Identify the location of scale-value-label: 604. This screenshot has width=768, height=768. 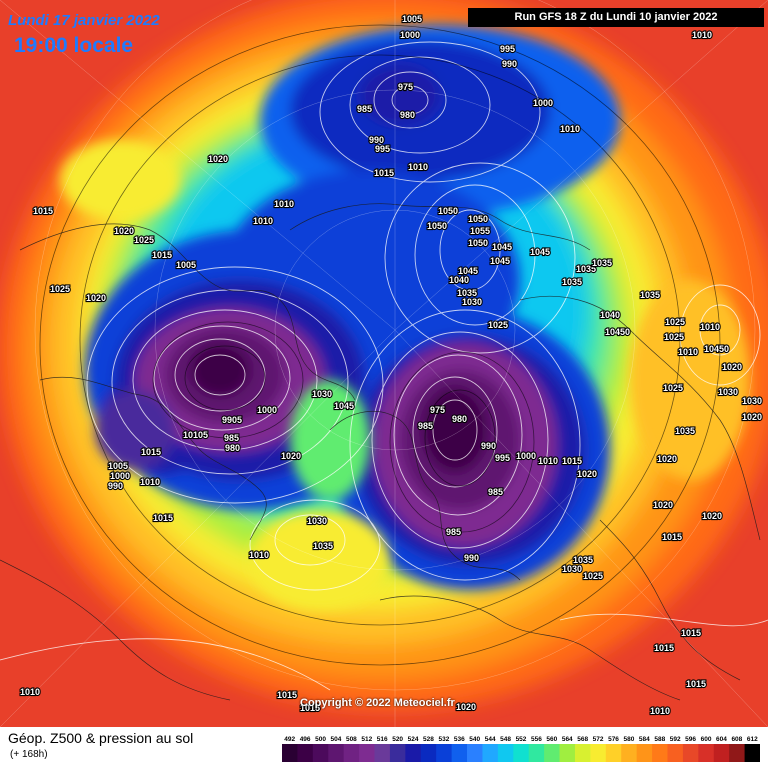
(721, 739).